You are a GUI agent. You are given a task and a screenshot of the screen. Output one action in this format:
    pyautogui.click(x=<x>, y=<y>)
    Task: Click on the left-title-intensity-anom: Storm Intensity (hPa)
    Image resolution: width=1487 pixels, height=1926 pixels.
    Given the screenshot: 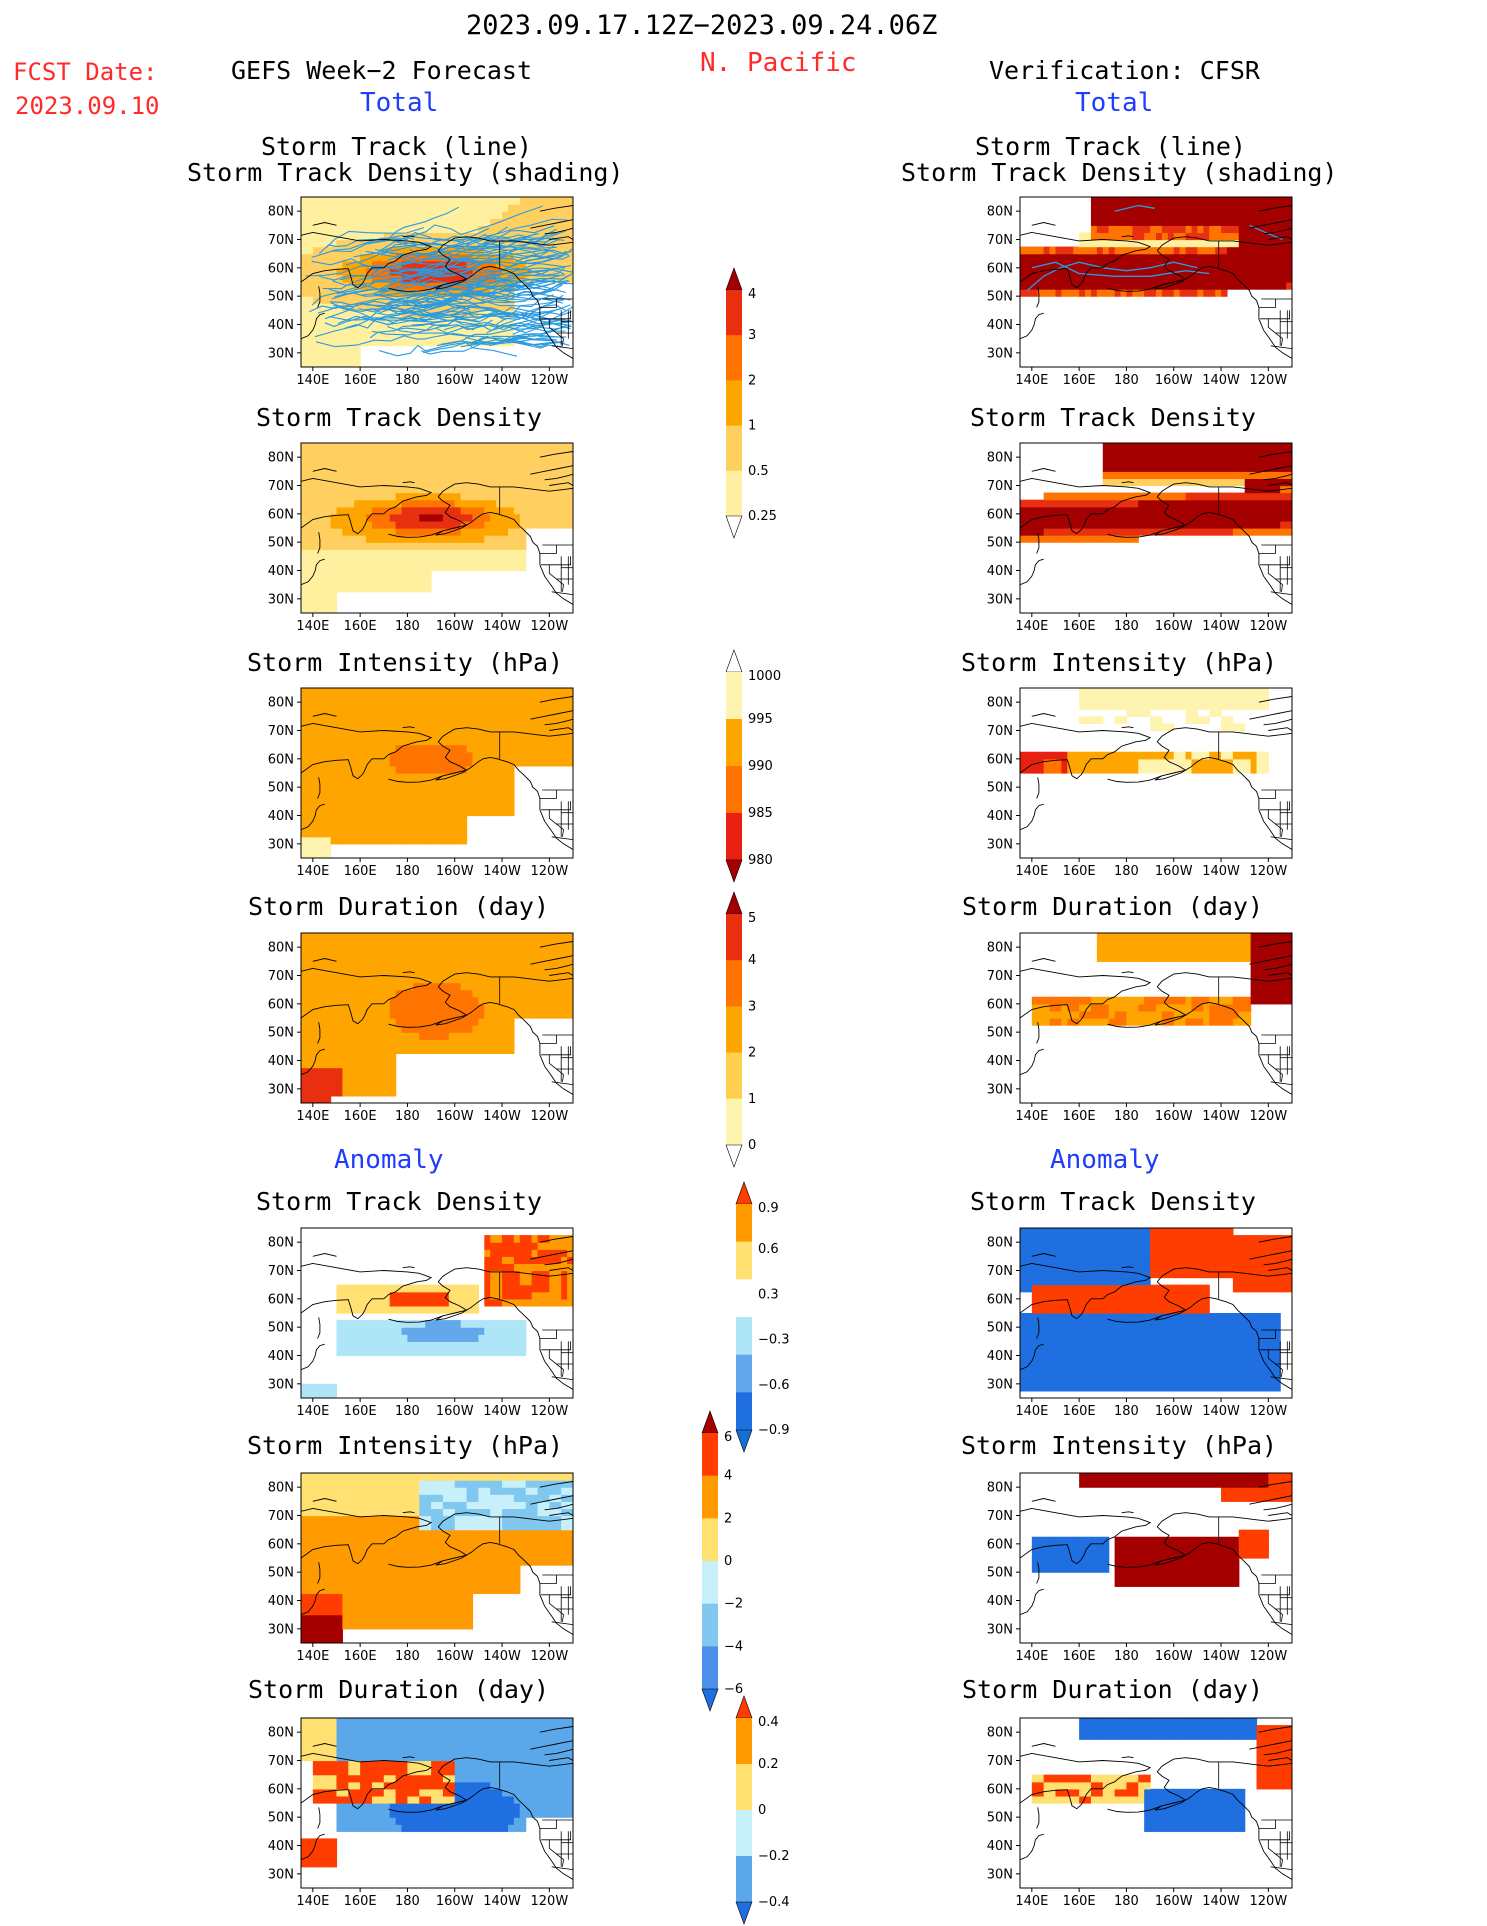 What is the action you would take?
    pyautogui.click(x=405, y=1445)
    